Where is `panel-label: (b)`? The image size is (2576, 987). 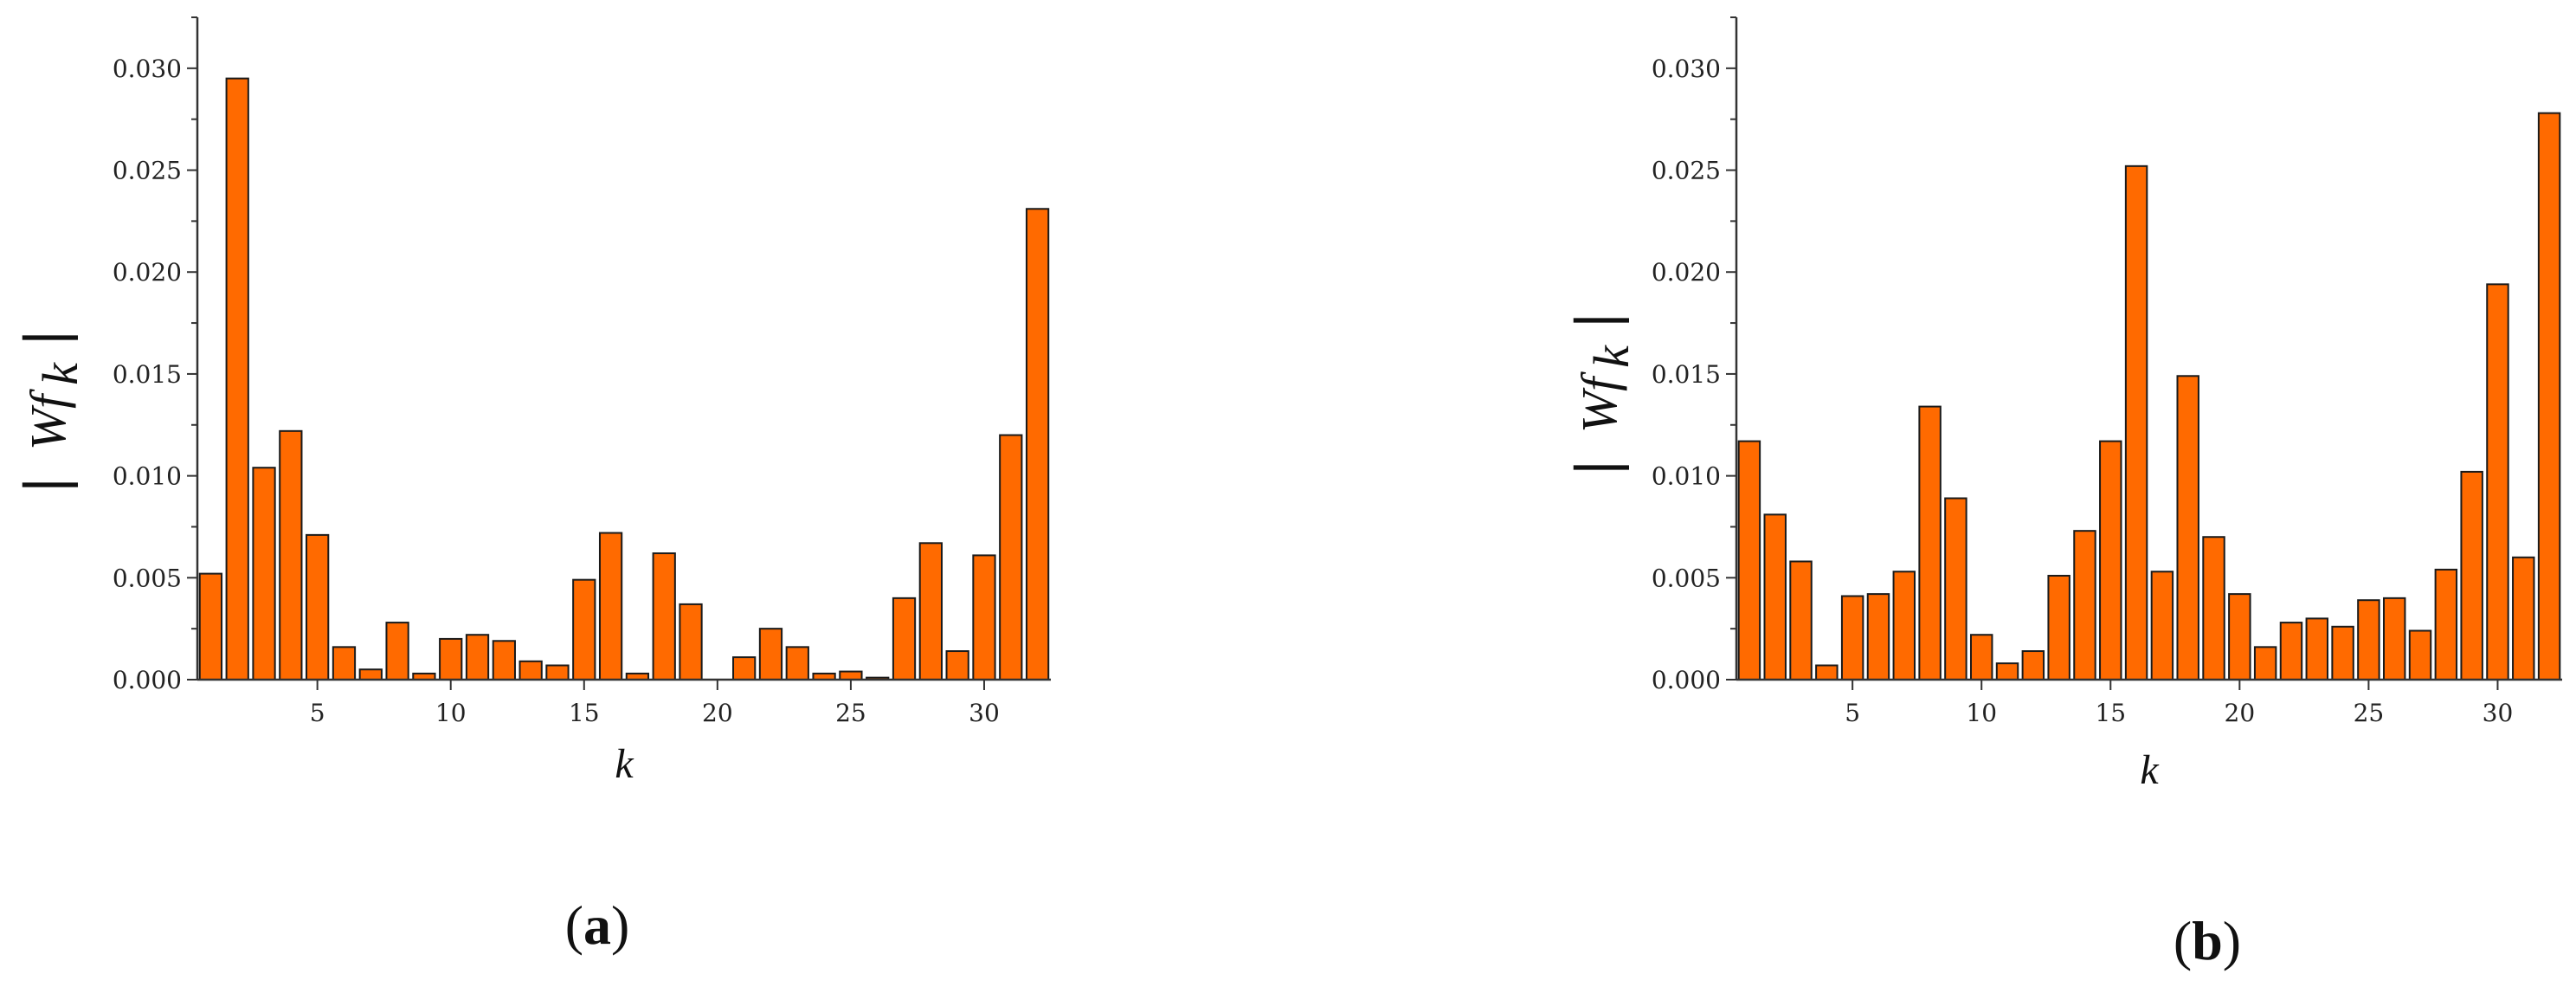 panel-label: (b) is located at coordinates (2207, 941).